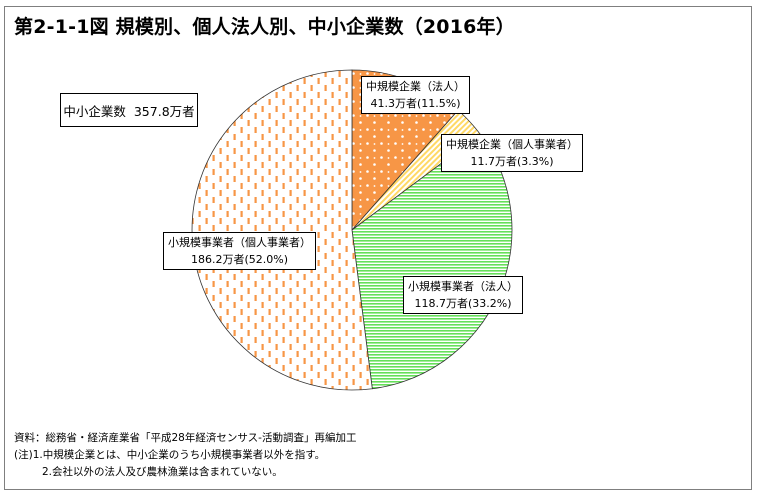  I want to click on total-label: 中小企業数, so click(94, 111).